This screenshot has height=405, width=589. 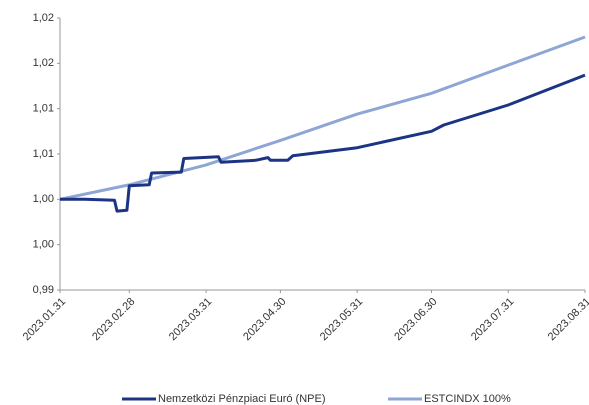 What do you see at coordinates (492, 319) in the screenshot?
I see `x-tick-label: 2023.07.31` at bounding box center [492, 319].